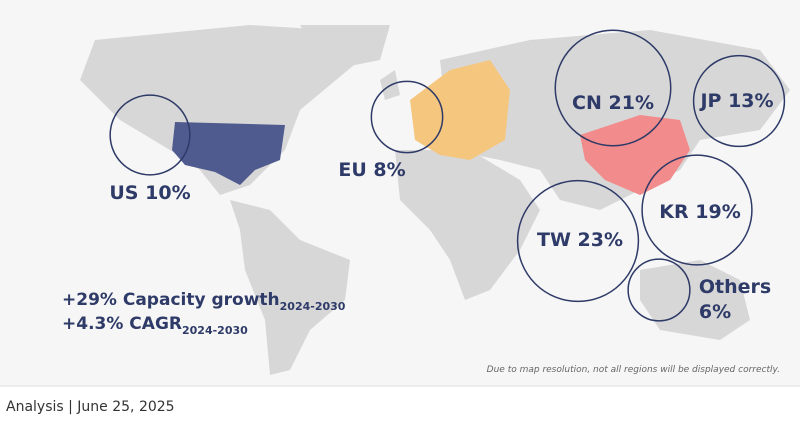 The image size is (800, 439). I want to click on region-label: CN 21%, so click(613, 103).